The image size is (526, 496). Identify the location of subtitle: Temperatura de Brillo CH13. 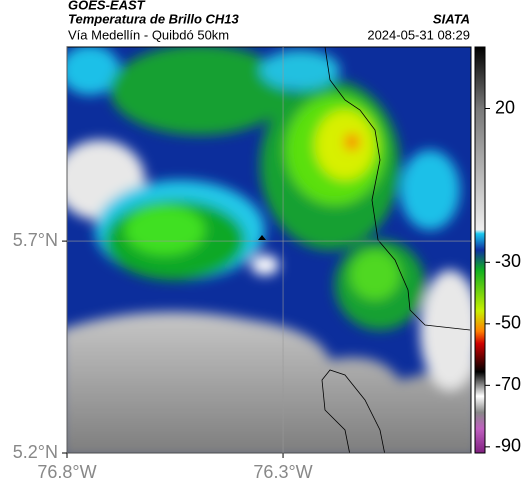
(154, 18).